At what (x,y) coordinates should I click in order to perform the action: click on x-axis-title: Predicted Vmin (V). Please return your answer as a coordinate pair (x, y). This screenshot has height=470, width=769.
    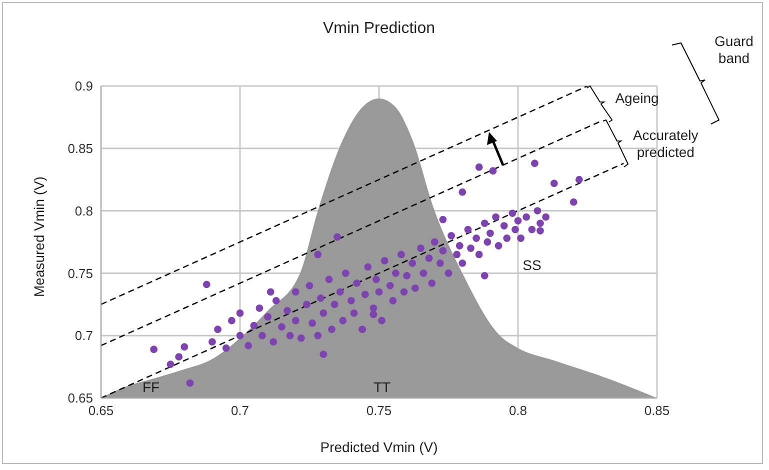
    Looking at the image, I should click on (379, 447).